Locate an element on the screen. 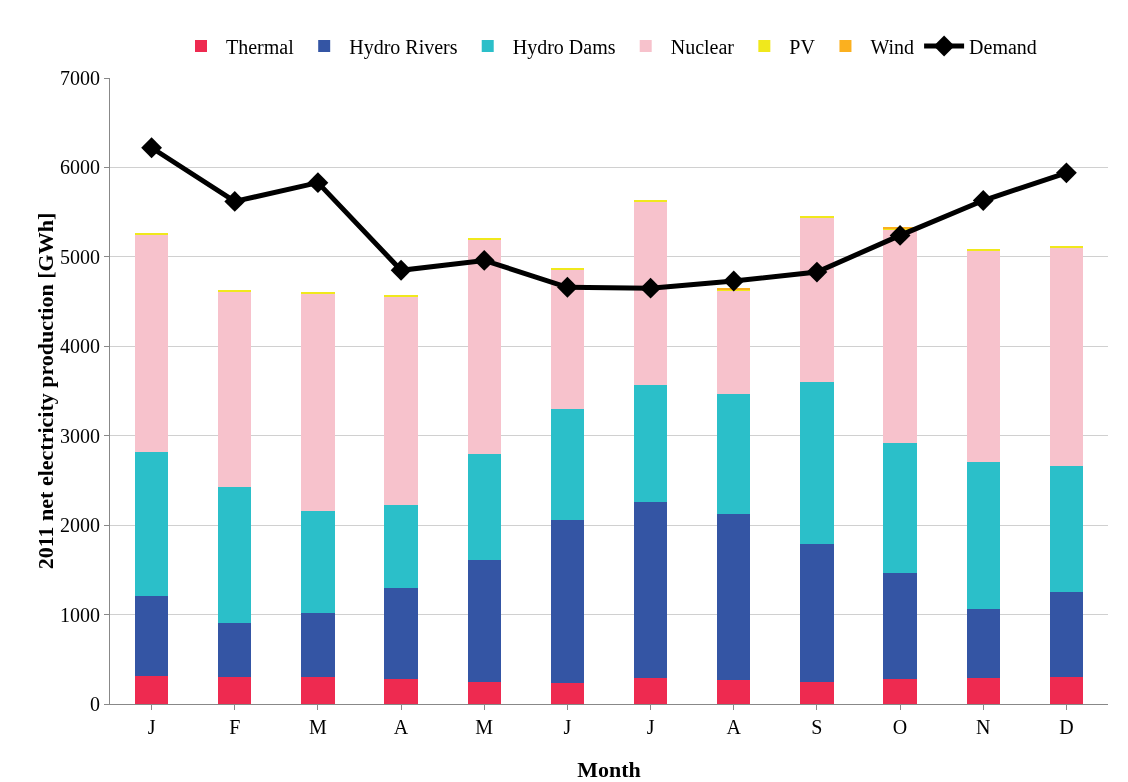  y-axis-title: 2011 net electricity production [GWh] is located at coordinates (45, 391).